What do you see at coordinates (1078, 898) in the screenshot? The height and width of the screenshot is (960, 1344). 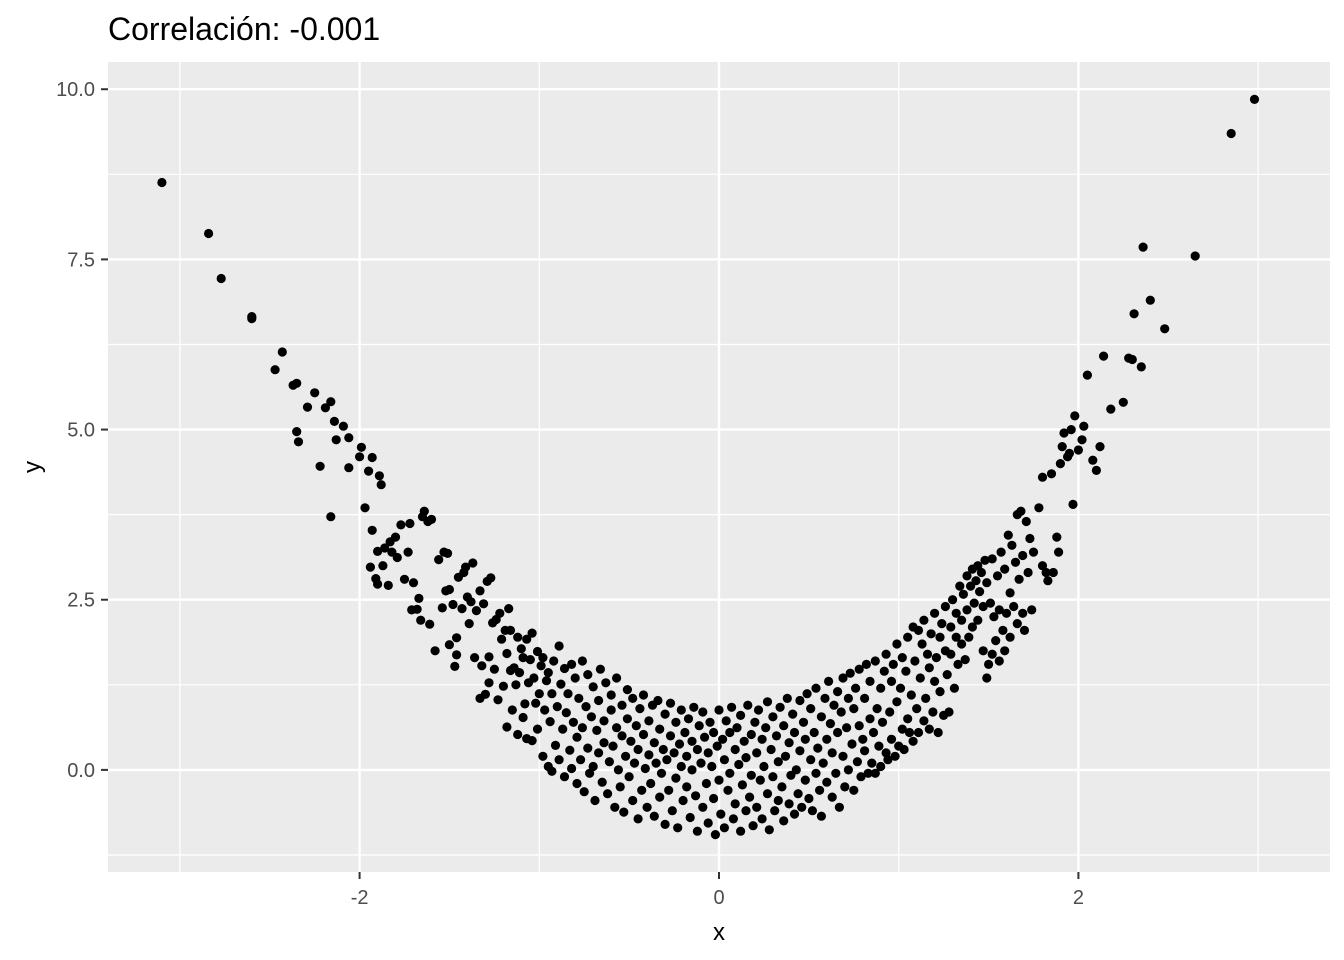 I see `x-tick-label: 2` at bounding box center [1078, 898].